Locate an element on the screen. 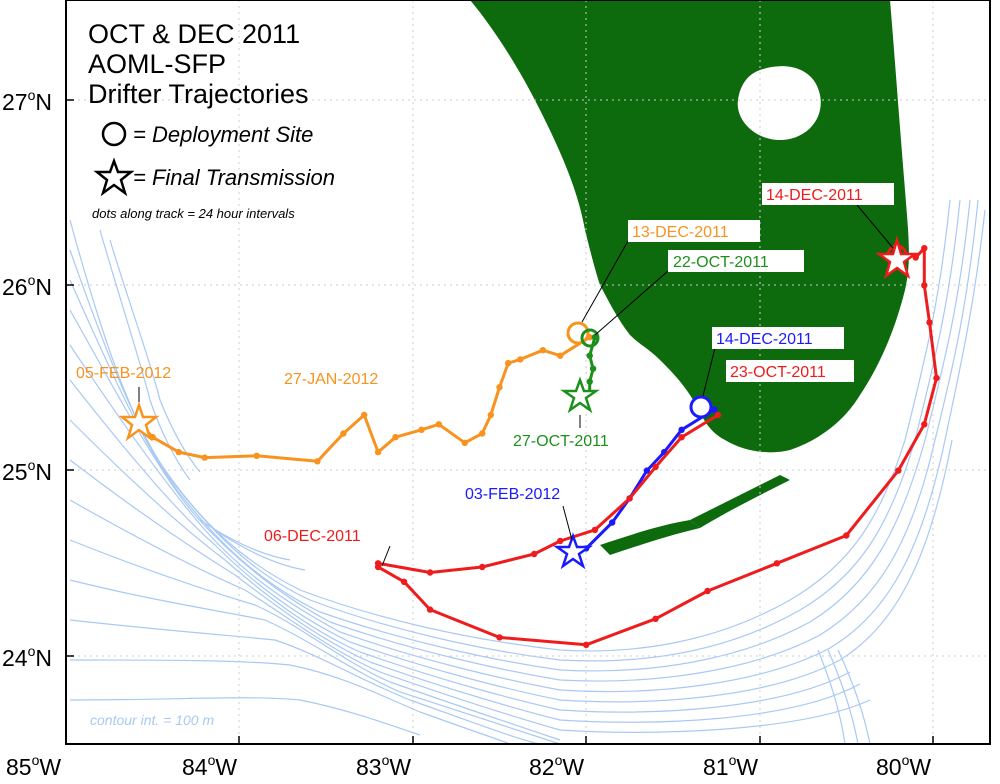  x-tick-label: 84oW is located at coordinates (209, 766).